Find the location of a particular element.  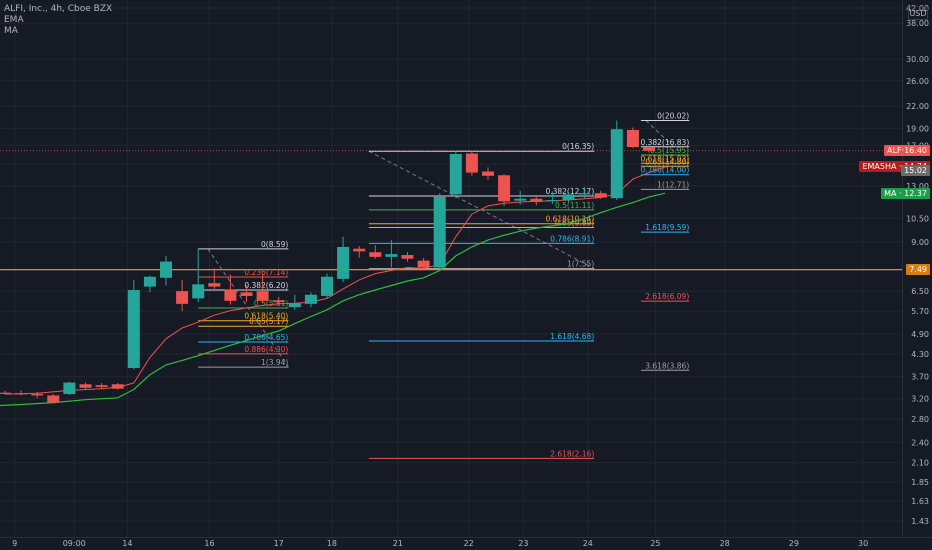

fib-level-label: 1.618(9.59) is located at coordinates (667, 227).